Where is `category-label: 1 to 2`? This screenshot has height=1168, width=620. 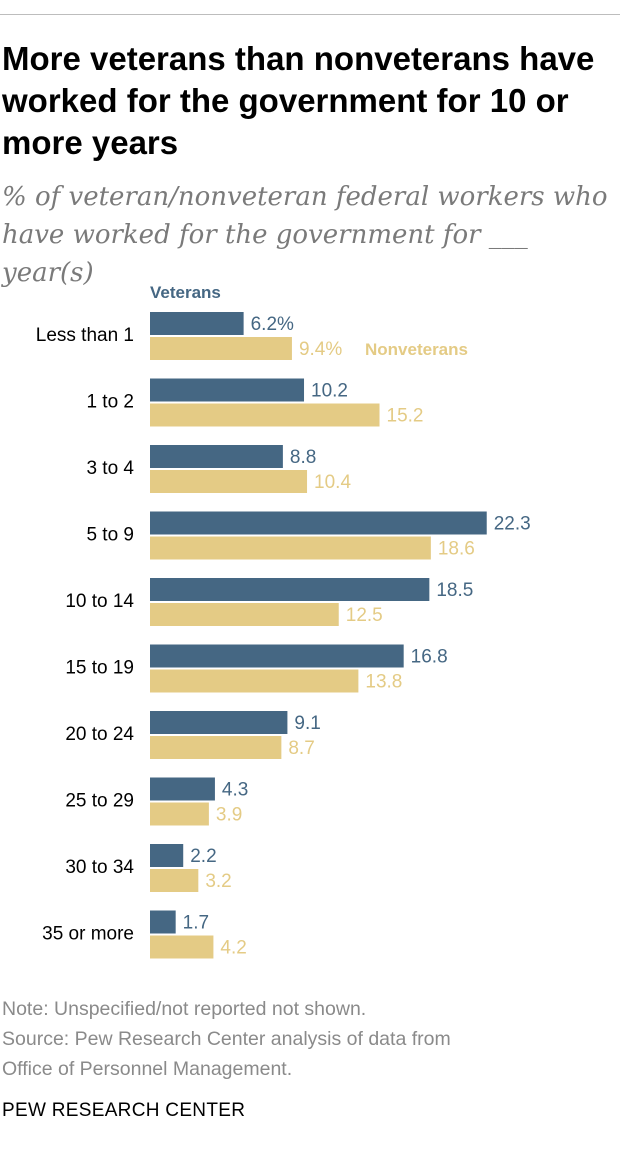 category-label: 1 to 2 is located at coordinates (110, 402).